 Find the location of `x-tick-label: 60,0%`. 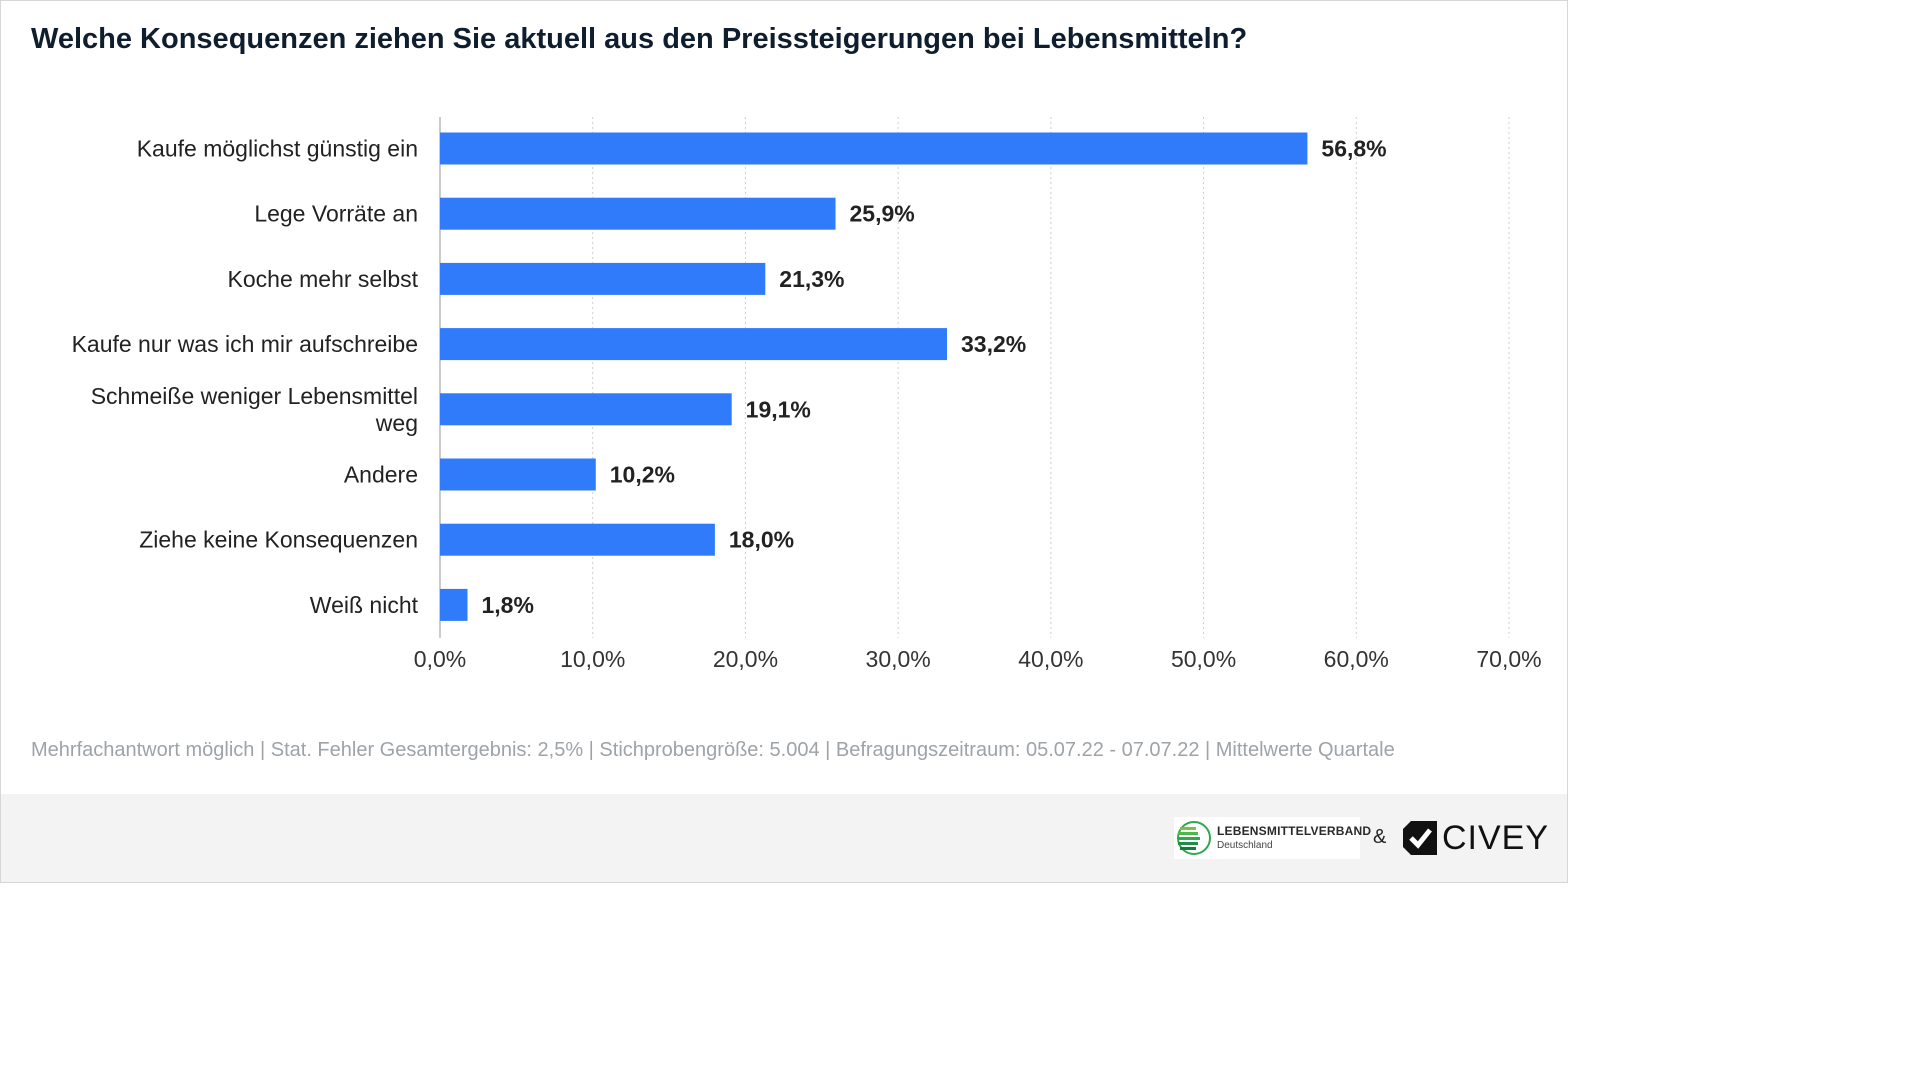

x-tick-label: 60,0% is located at coordinates (1356, 659).